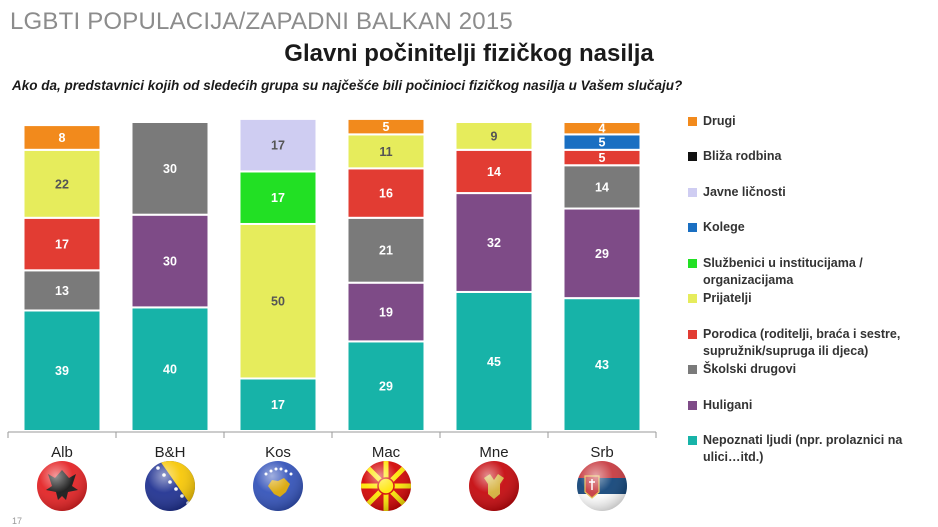 This screenshot has width=938, height=527. What do you see at coordinates (261, 21) in the screenshot?
I see `report-suptitle: LGBTI POPULACIJA/ZAPADNI BALKAN 2015` at bounding box center [261, 21].